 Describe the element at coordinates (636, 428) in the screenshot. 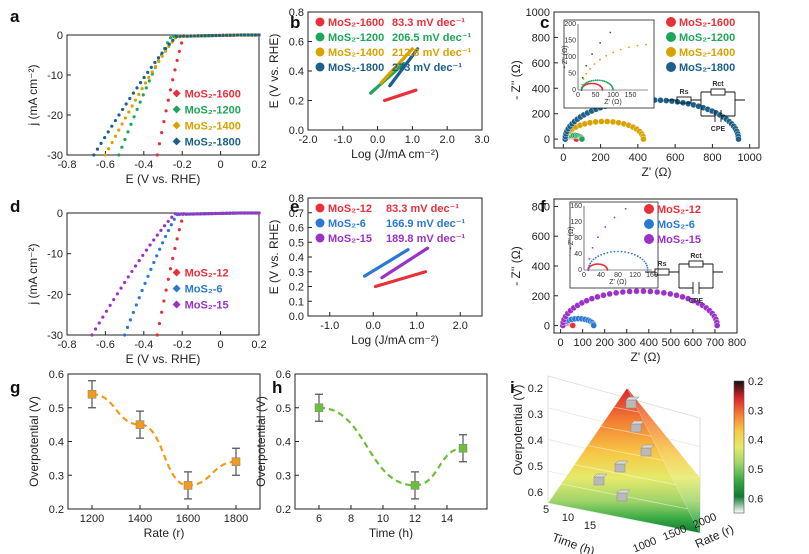

I see `data-marker` at that location.